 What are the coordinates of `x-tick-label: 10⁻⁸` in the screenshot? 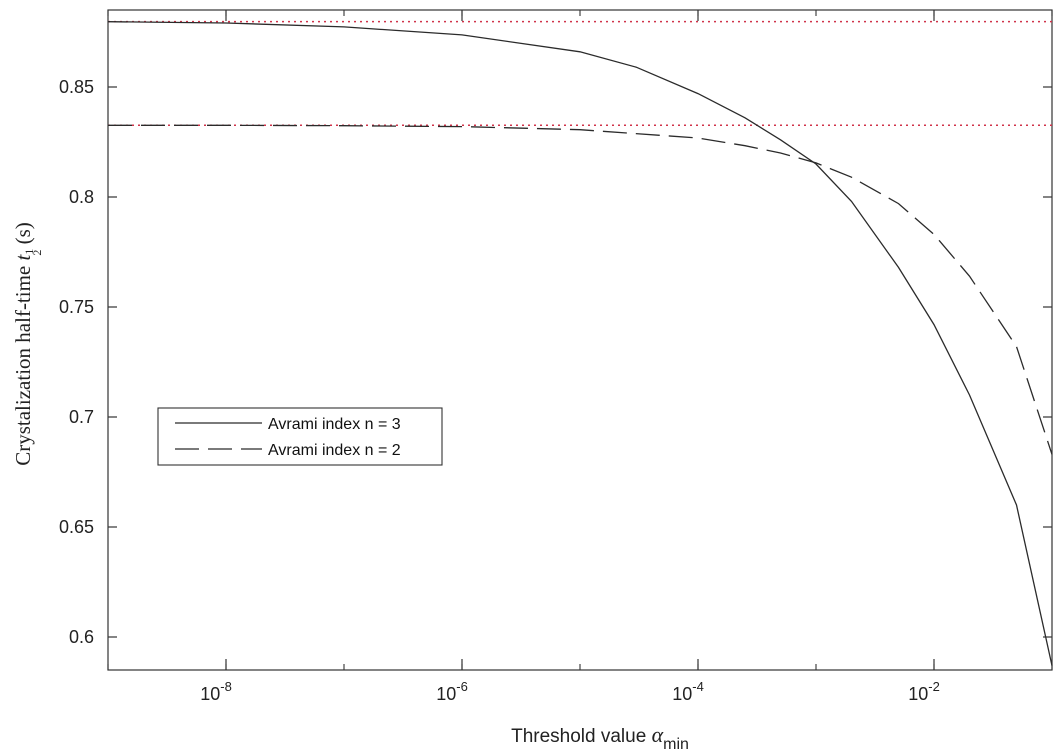 It's located at (216, 691).